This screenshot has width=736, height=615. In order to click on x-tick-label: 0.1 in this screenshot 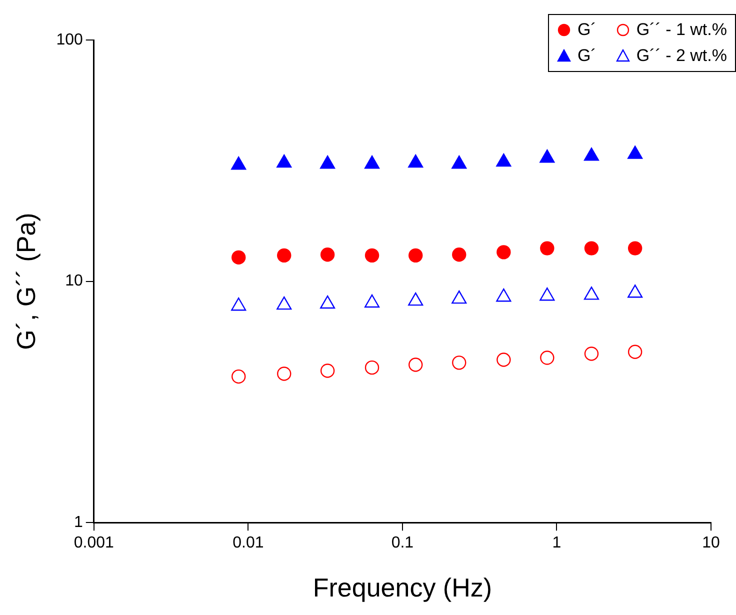, I will do `click(402, 543)`.